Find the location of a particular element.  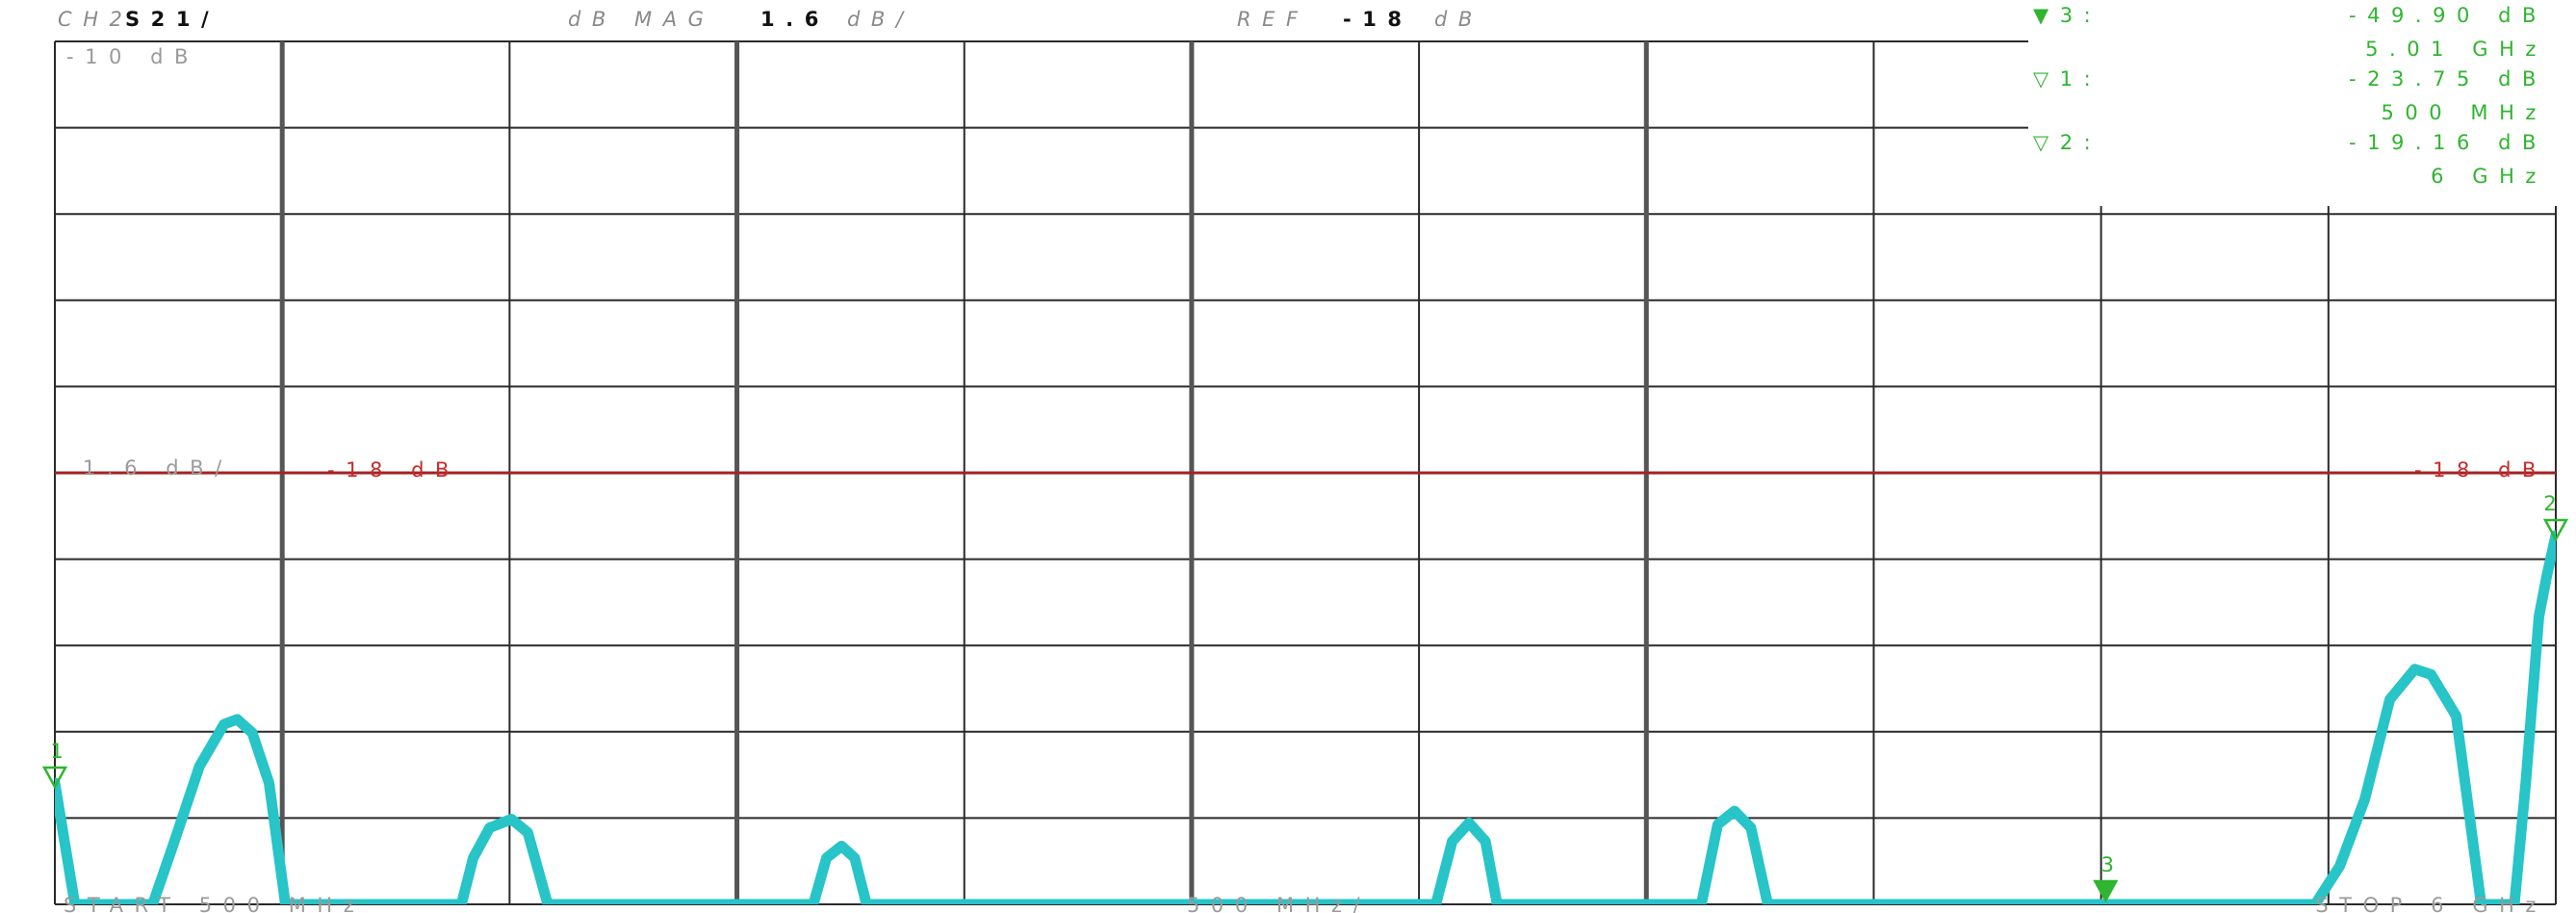

marker-x: 500 MHz is located at coordinates (2464, 112).